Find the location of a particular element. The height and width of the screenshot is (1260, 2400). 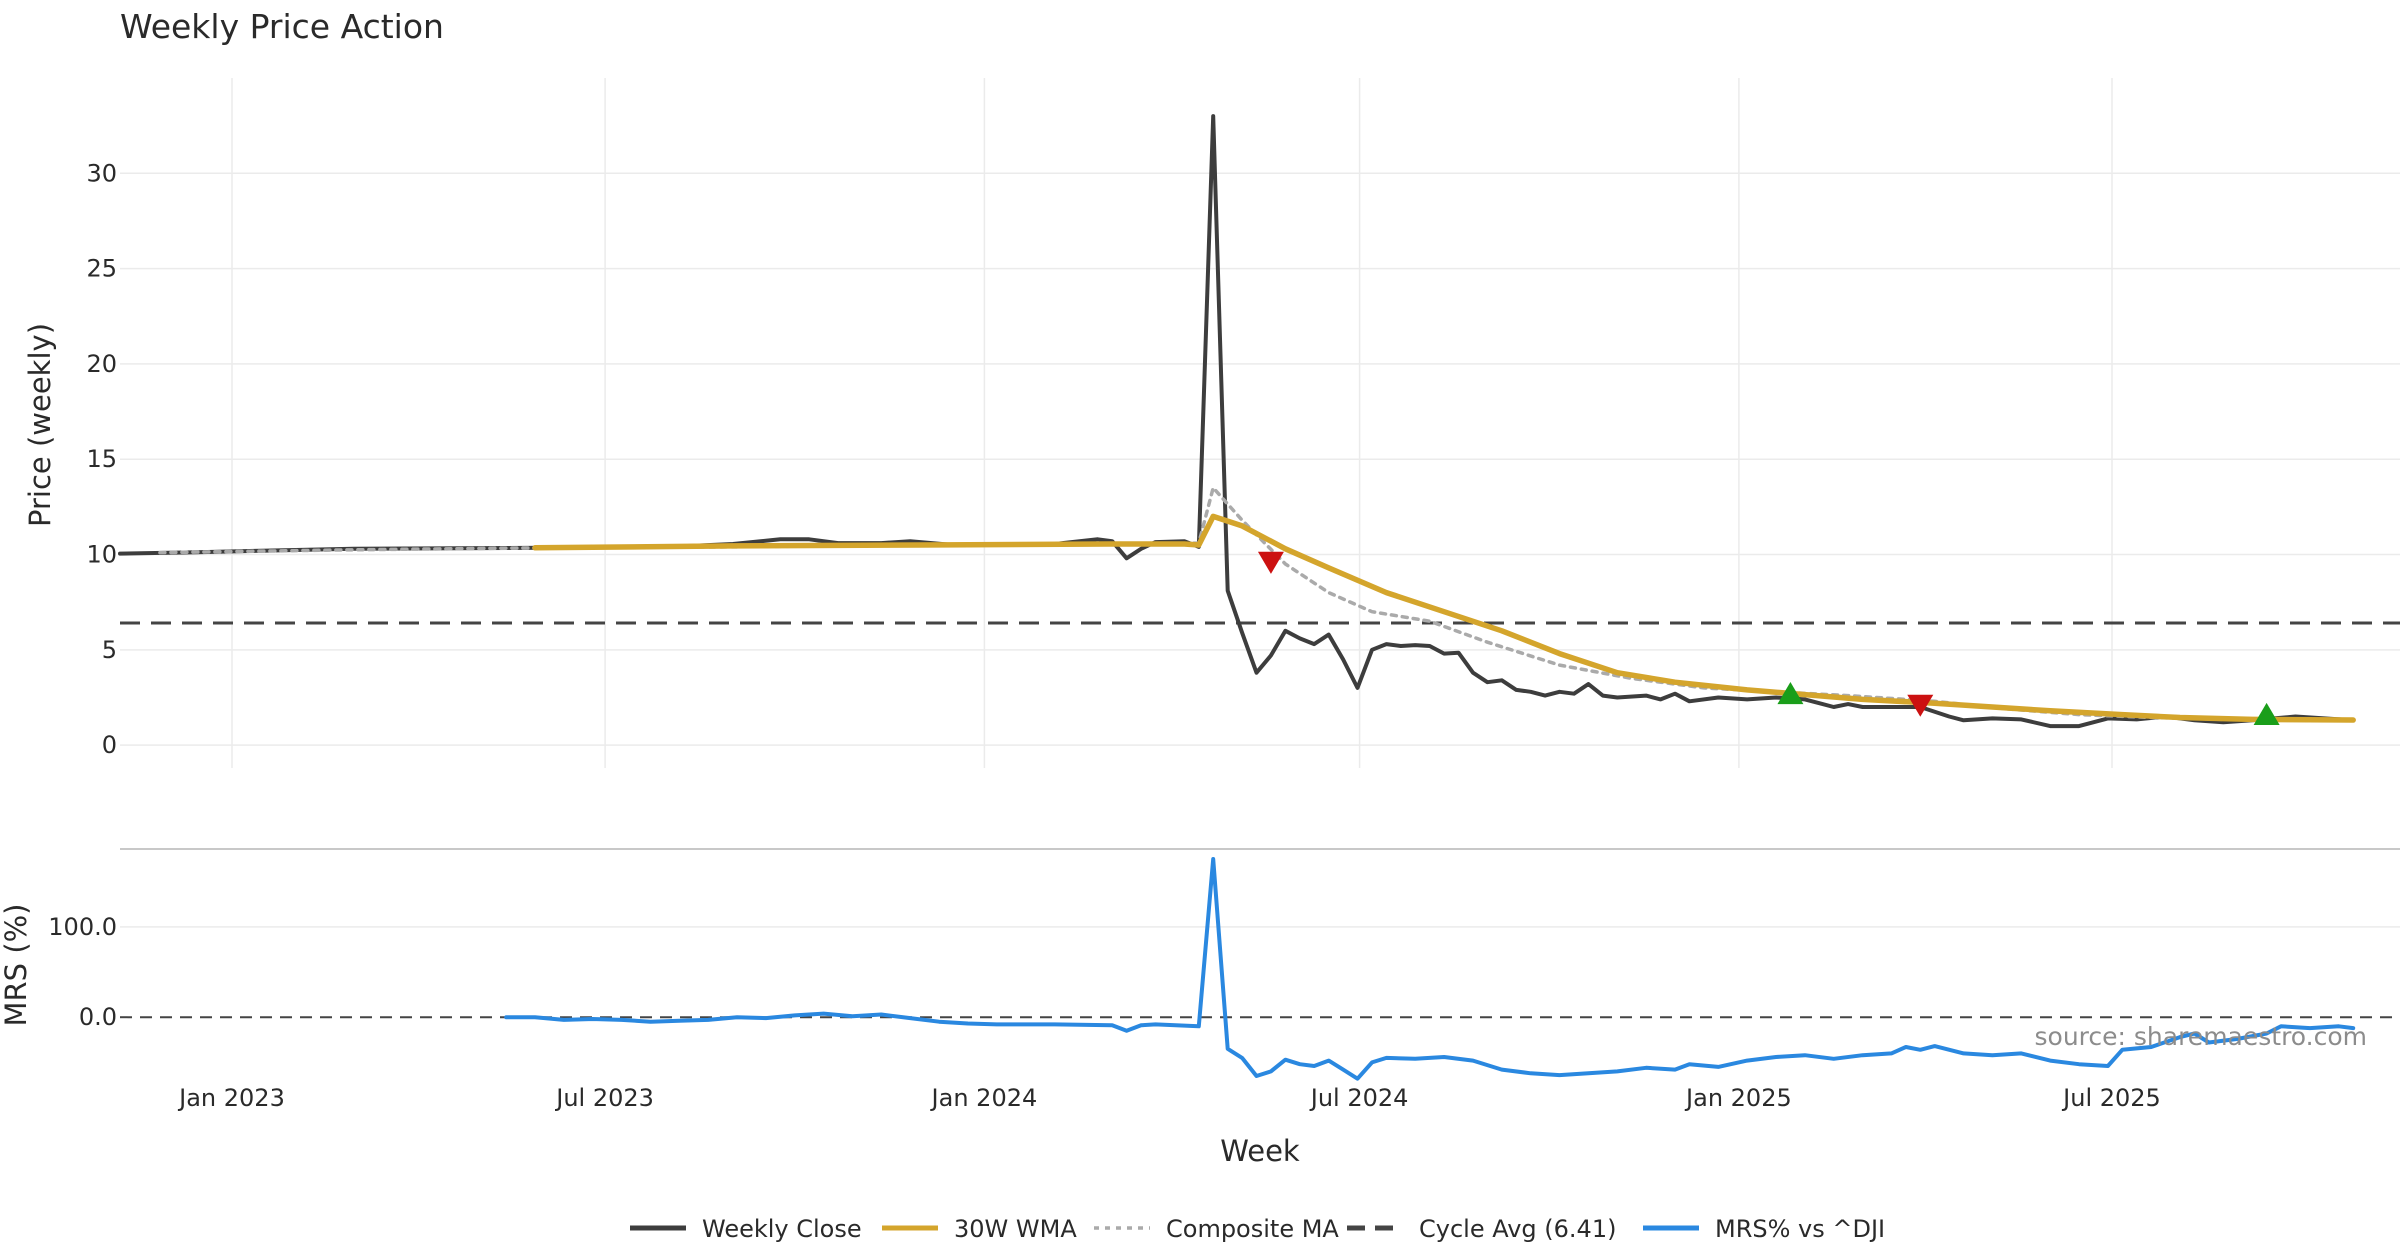

source-annotation: source: sharemaestro.com is located at coordinates (2201, 1036).